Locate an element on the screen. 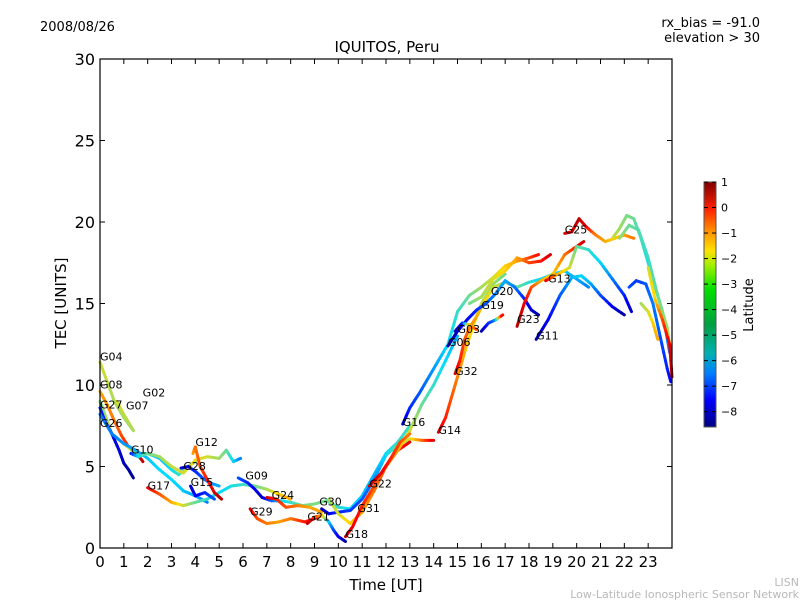 The width and height of the screenshot is (800, 600). colorbar-tick-label: −6 is located at coordinates (729, 361).